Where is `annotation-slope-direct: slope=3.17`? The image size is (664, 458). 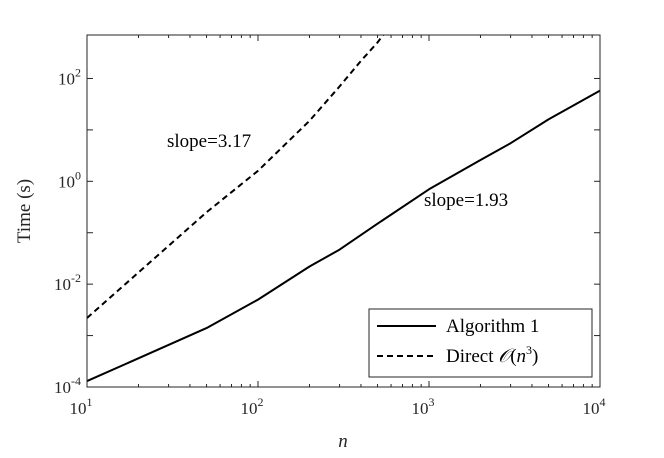 annotation-slope-direct: slope=3.17 is located at coordinates (209, 141).